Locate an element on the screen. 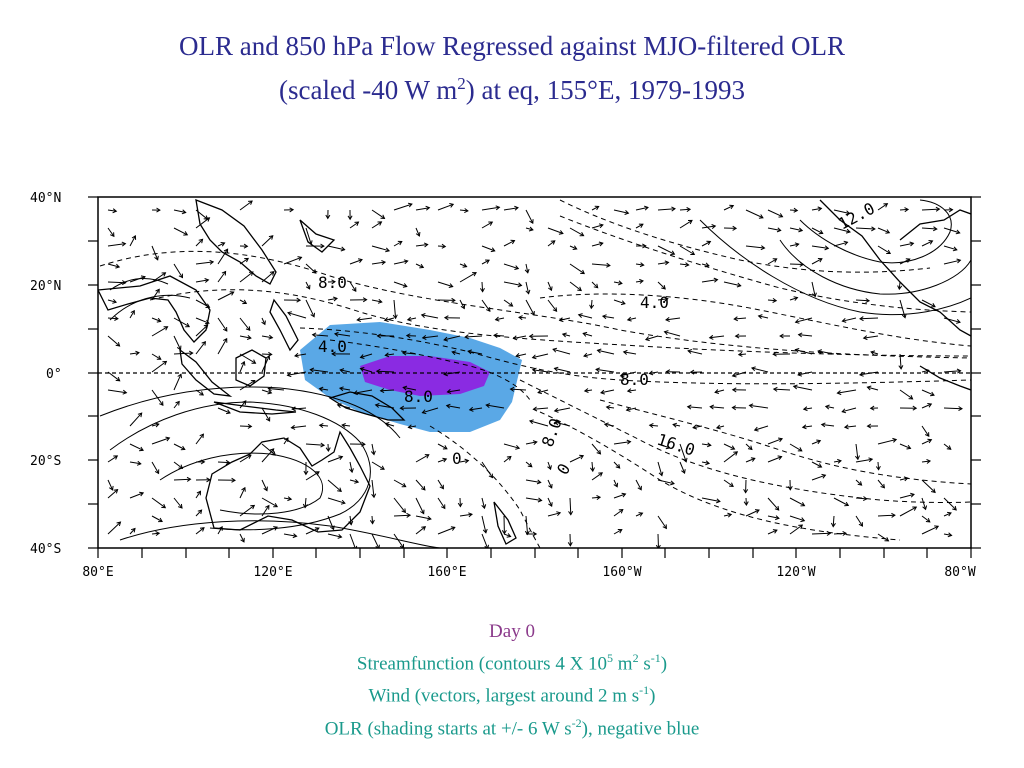  contour-label: 0 is located at coordinates (457, 458).